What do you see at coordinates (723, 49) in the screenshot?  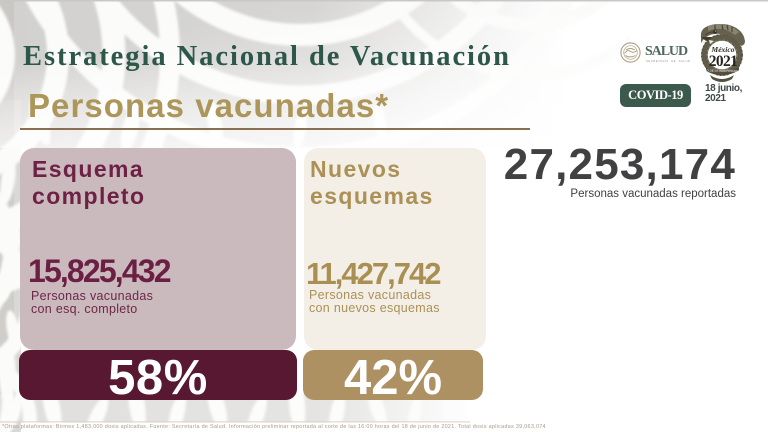 I see `svg-text: México` at bounding box center [723, 49].